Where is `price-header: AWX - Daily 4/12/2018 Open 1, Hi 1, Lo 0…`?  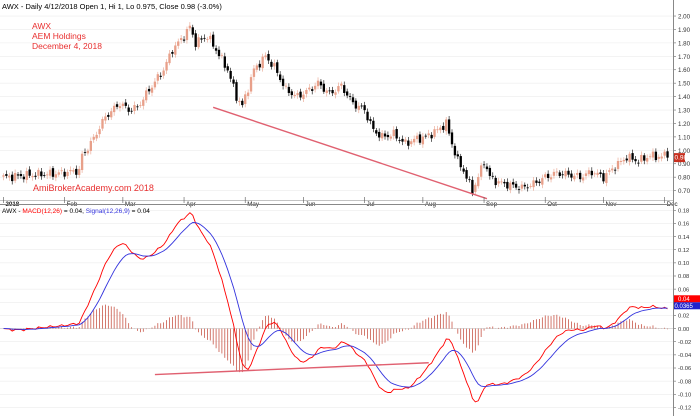
price-header: AWX - Daily 4/12/2018 Open 1, Hi 1, Lo 0… is located at coordinates (112, 6).